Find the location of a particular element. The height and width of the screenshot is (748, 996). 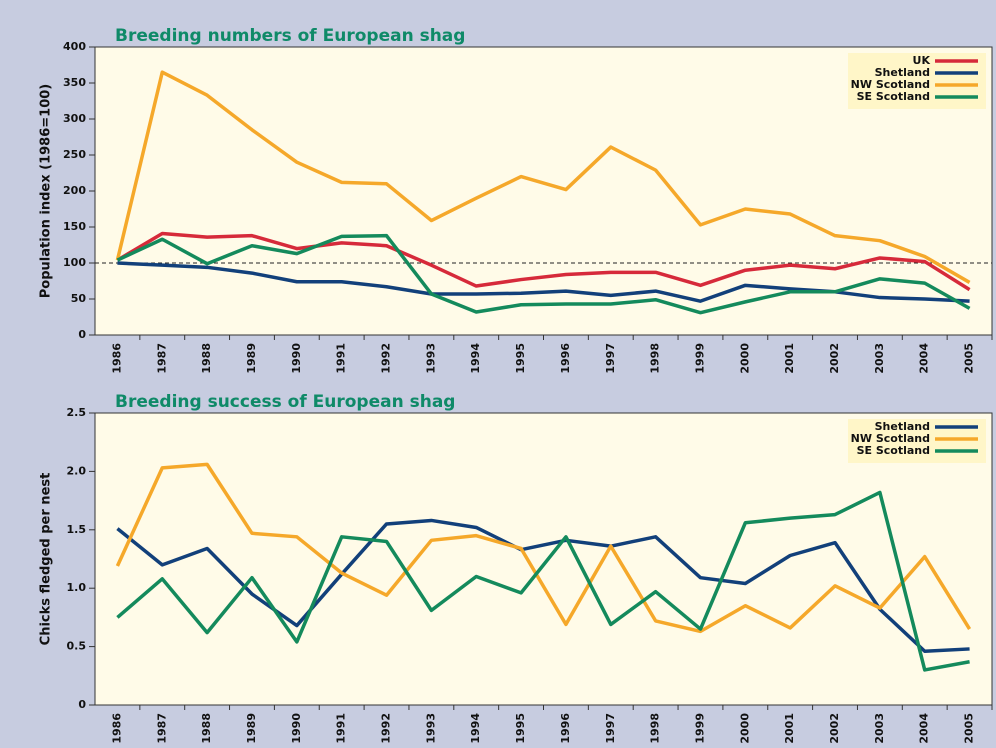

y-tick-label: 200 is located at coordinates (74, 190).